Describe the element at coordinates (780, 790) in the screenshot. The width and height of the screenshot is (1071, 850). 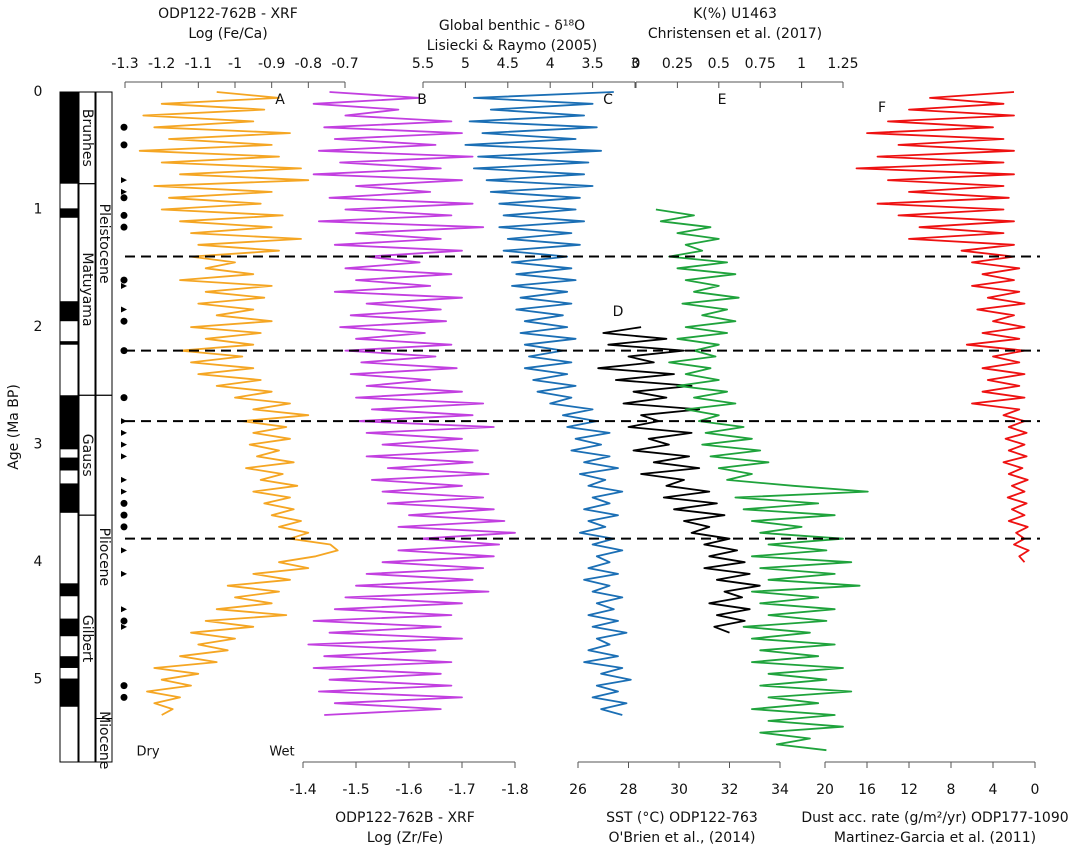
I see `x-tick-label: 34` at that location.